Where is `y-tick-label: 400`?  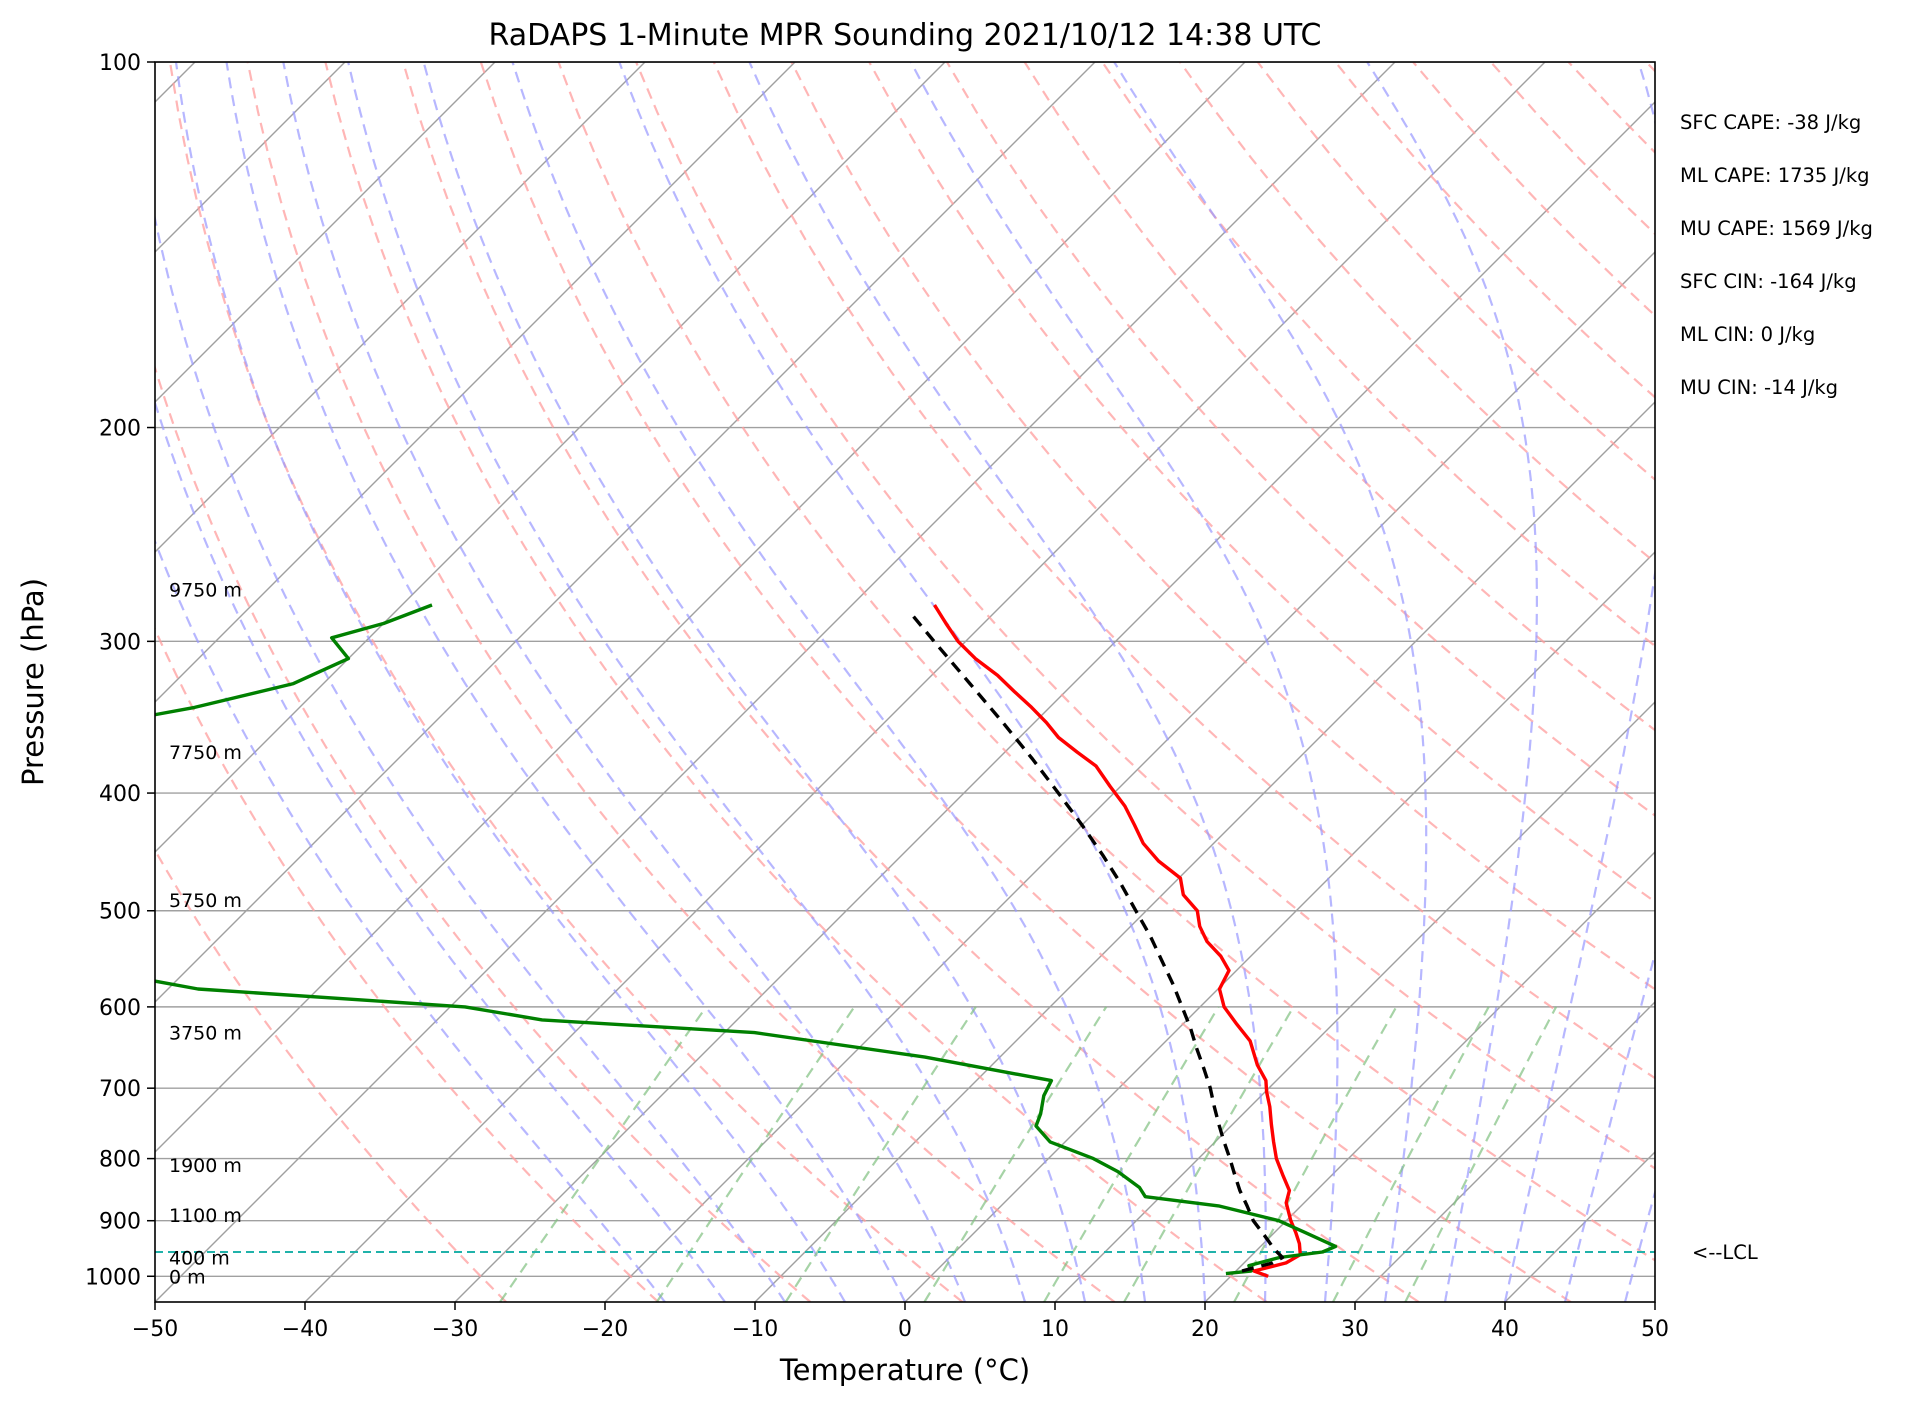
y-tick-label: 400 is located at coordinates (120, 794).